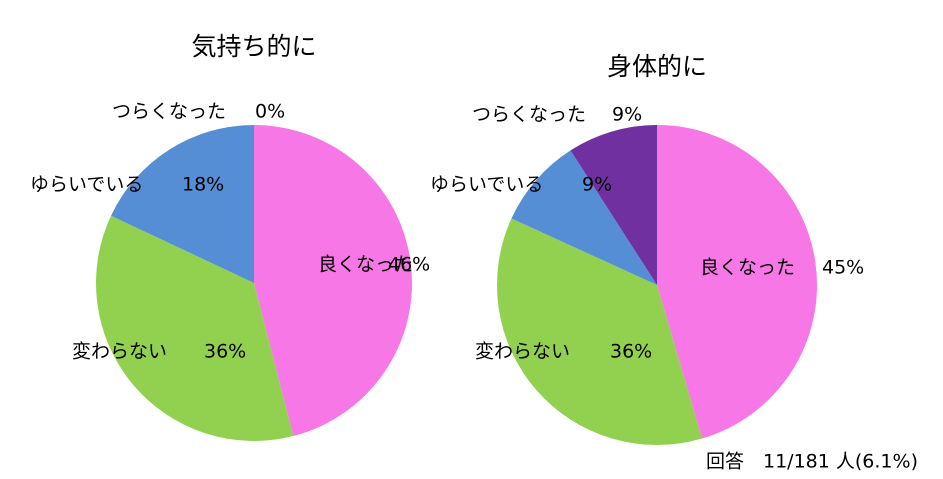 This screenshot has width=943, height=479. Describe the element at coordinates (812, 462) in the screenshot. I see `note: 回答 11/181 人(6.1%)` at that location.